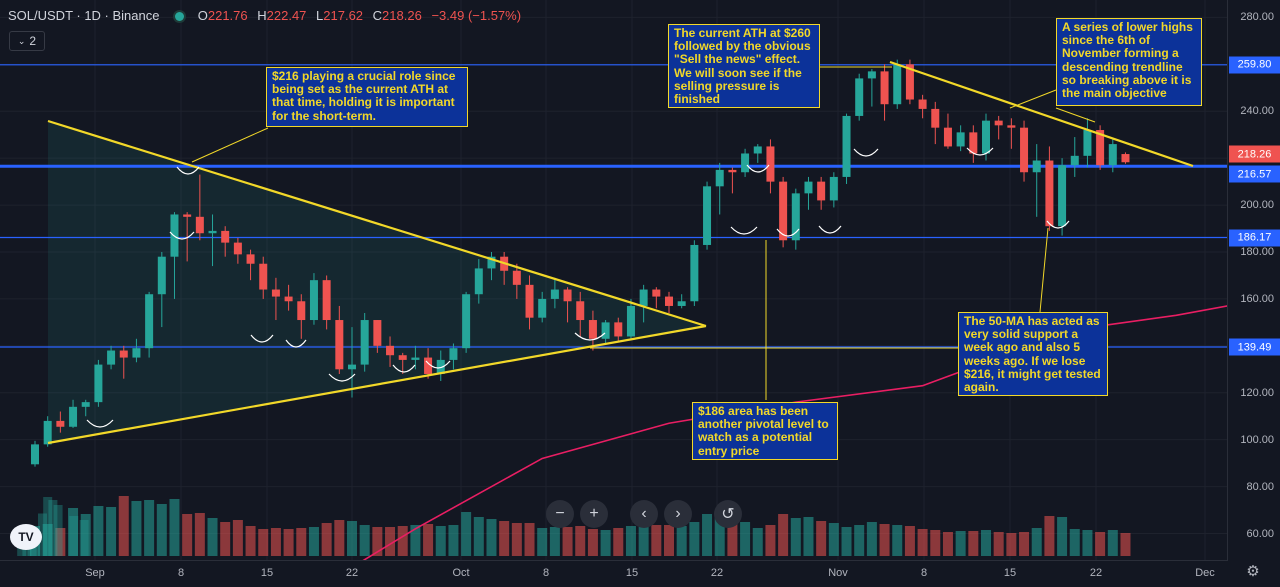  What do you see at coordinates (320, 15) in the screenshot?
I see `low-key: L` at bounding box center [320, 15].